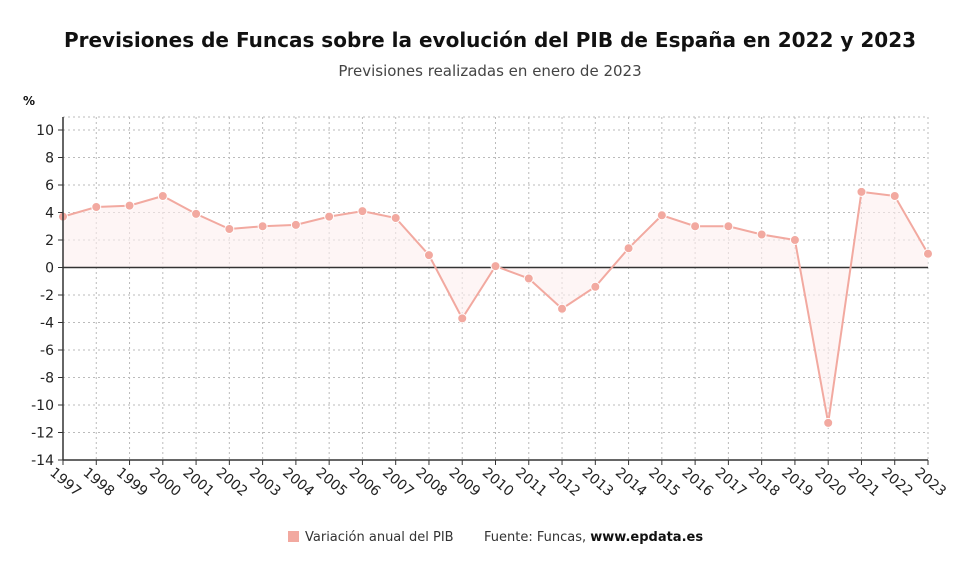  I want to click on x-tick-label: 2012, so click(564, 482).